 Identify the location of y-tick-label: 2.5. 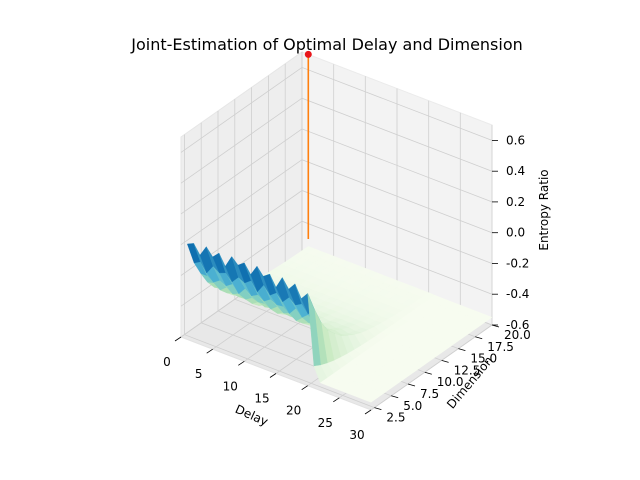
(395, 418).